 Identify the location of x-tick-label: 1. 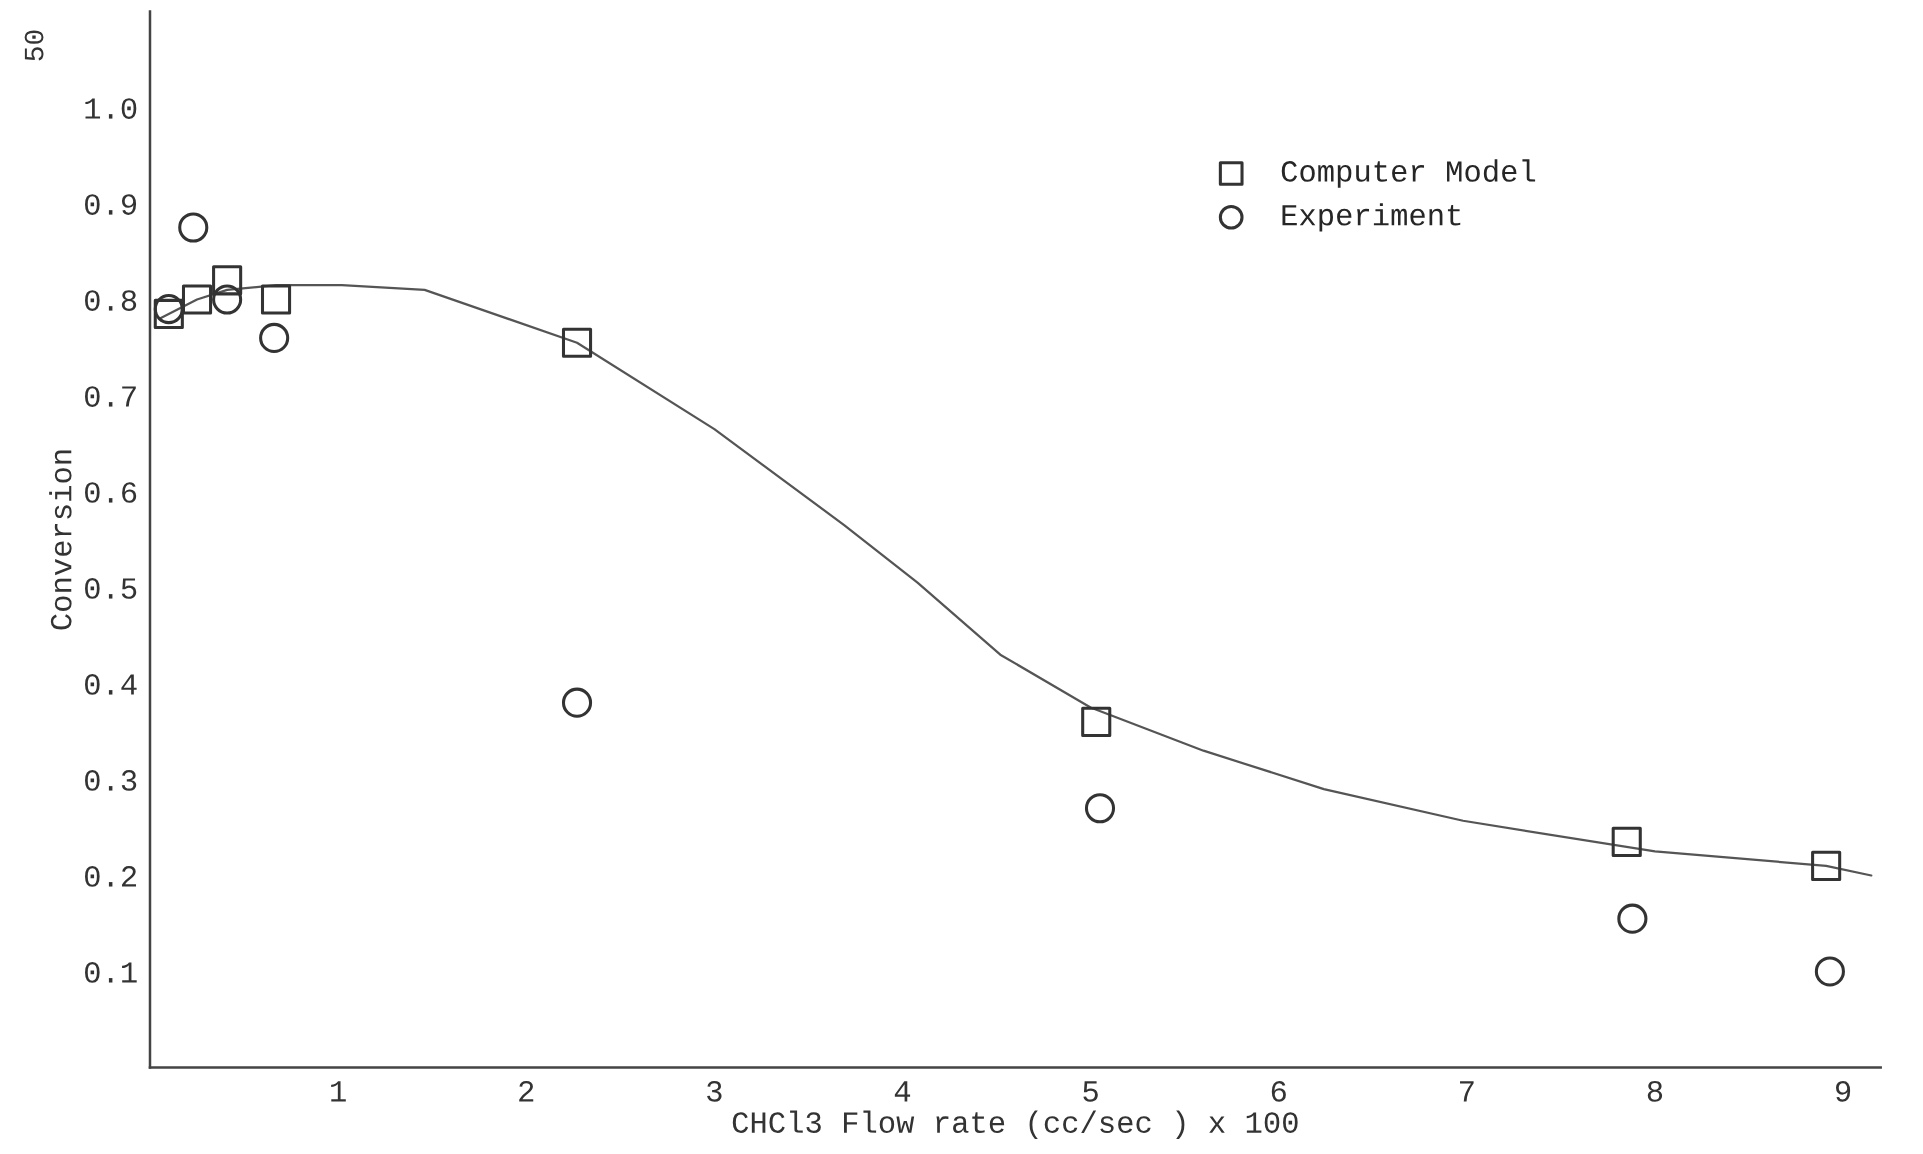
(338, 1091).